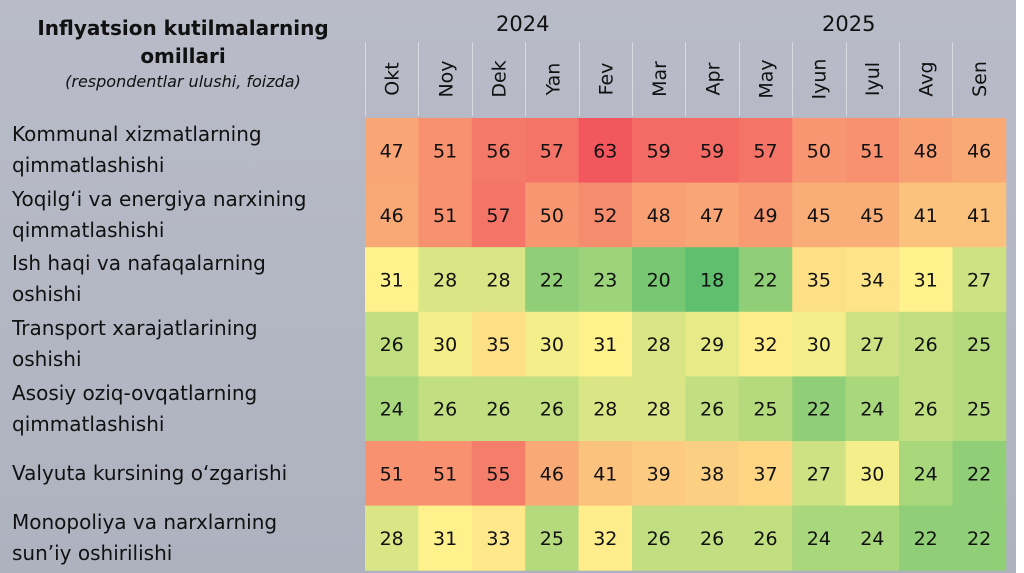  Describe the element at coordinates (605, 79) in the screenshot. I see `month-header-fev: Fev` at that location.